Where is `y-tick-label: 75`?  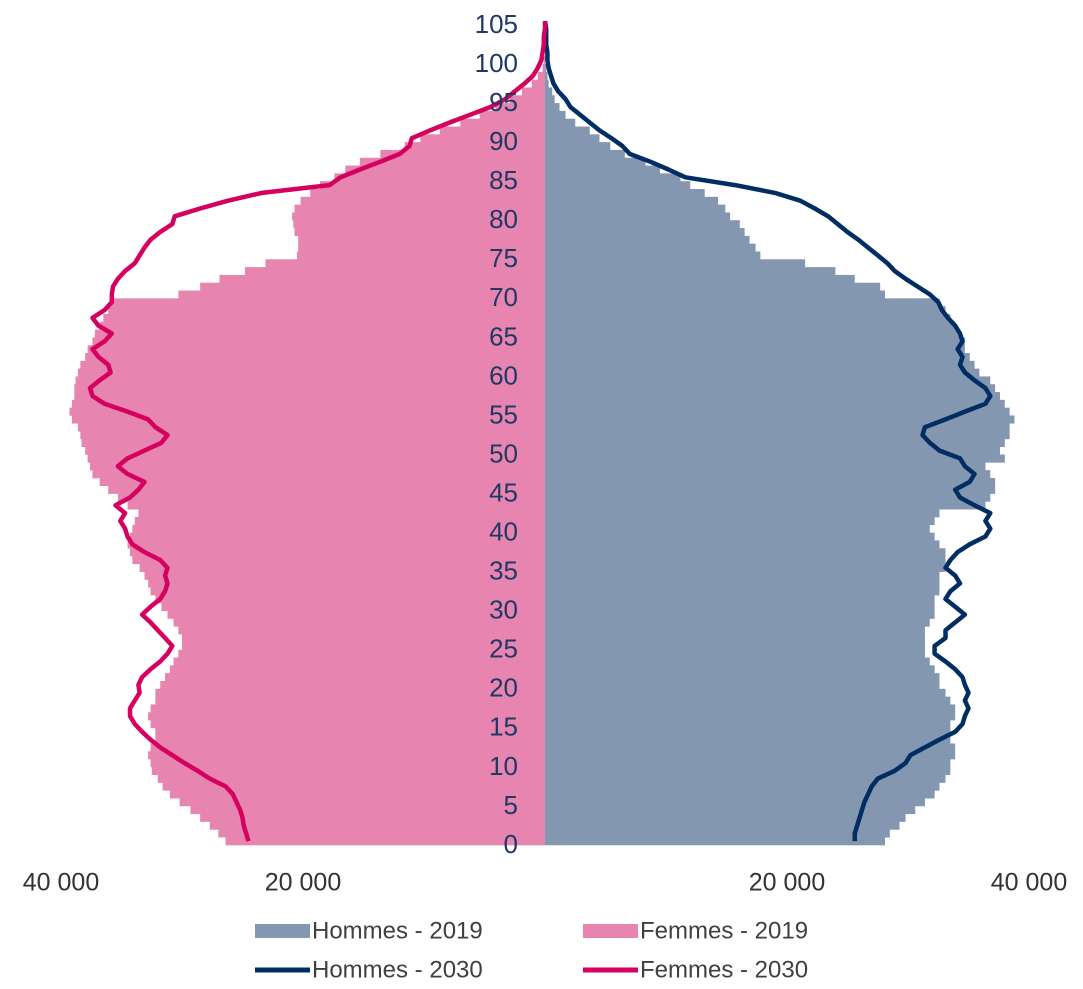 y-tick-label: 75 is located at coordinates (503, 258).